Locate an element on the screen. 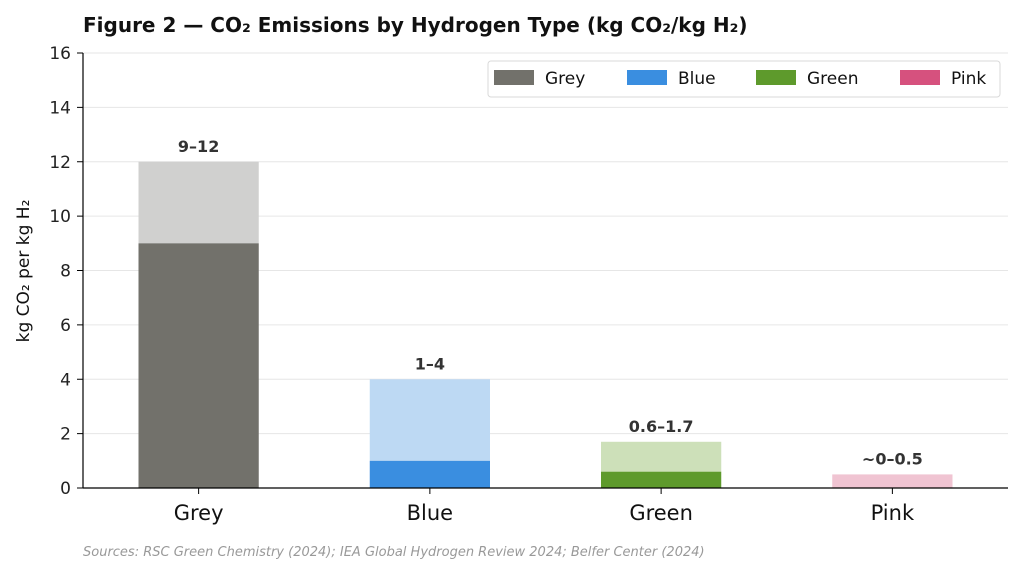  bar-range-green is located at coordinates (661, 456).